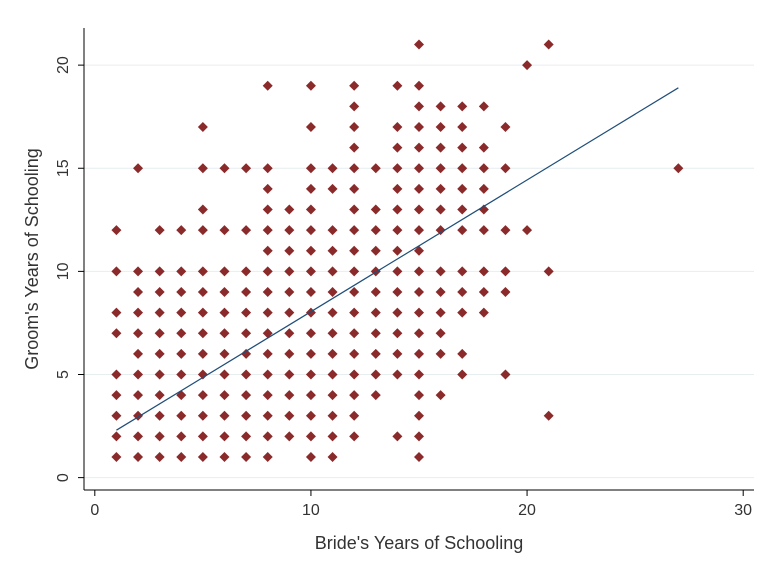 This screenshot has width=762, height=561. Describe the element at coordinates (63, 168) in the screenshot. I see `y-tick-label-15: 15` at that location.